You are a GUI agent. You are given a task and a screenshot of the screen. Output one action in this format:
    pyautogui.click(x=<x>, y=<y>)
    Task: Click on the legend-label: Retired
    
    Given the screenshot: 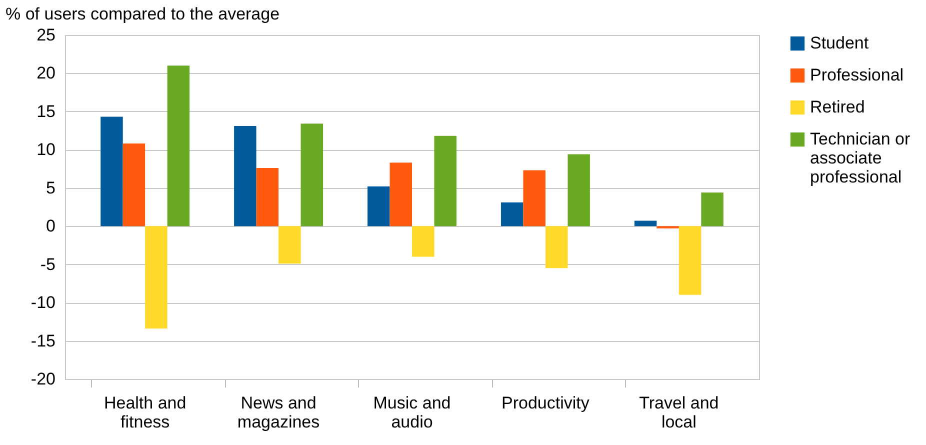 What is the action you would take?
    pyautogui.click(x=837, y=107)
    